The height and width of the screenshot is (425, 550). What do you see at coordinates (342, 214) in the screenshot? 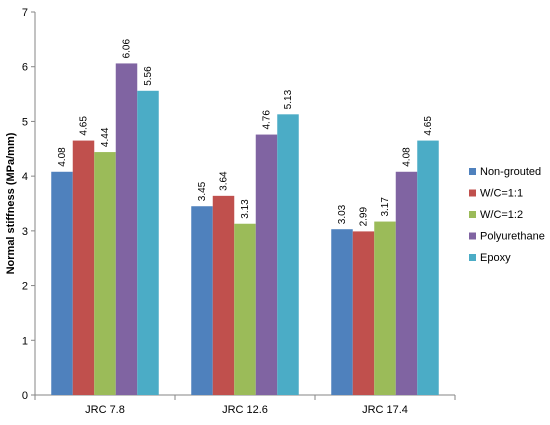
I see `data-label: 3.03` at bounding box center [342, 214].